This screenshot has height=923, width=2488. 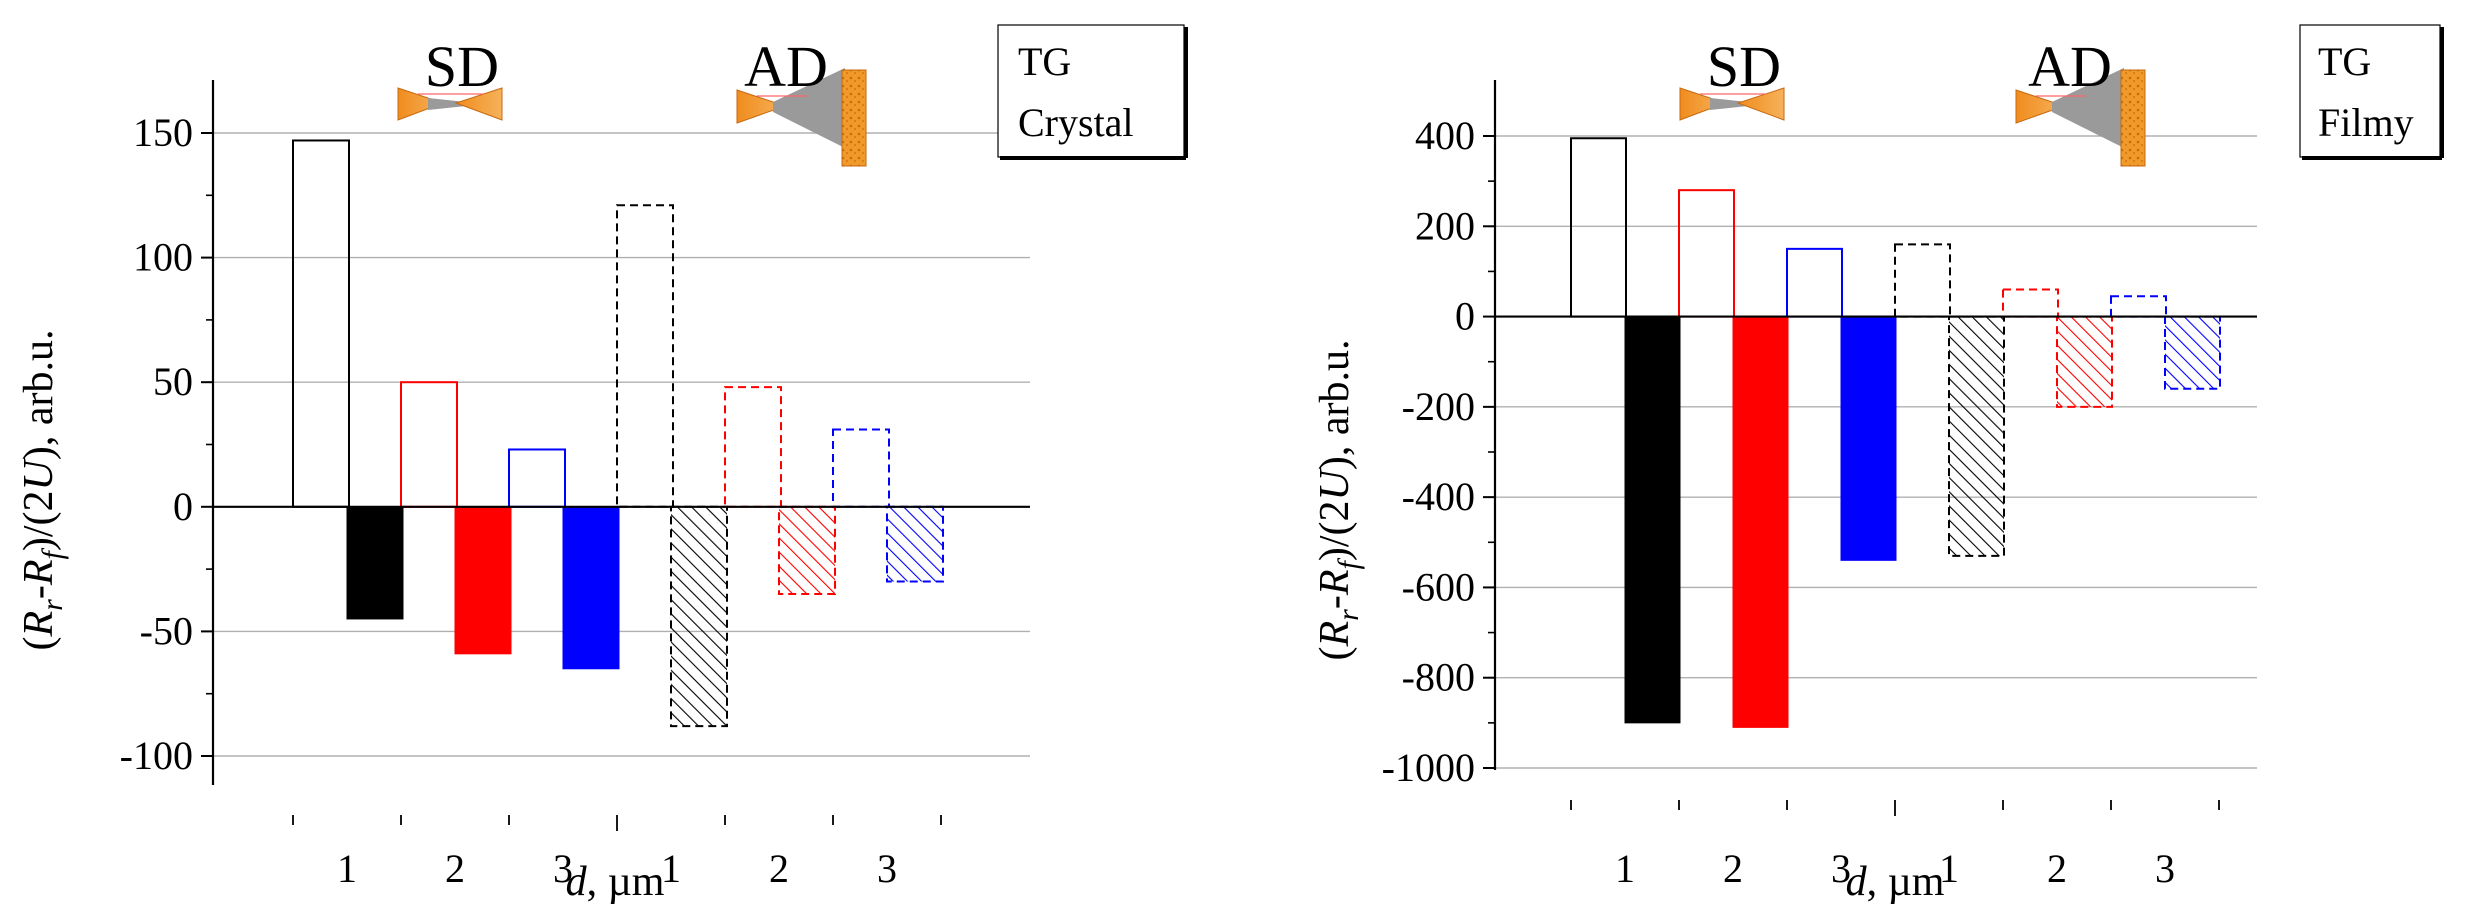 I want to click on y-tick-label: -800, so click(x=1438, y=677).